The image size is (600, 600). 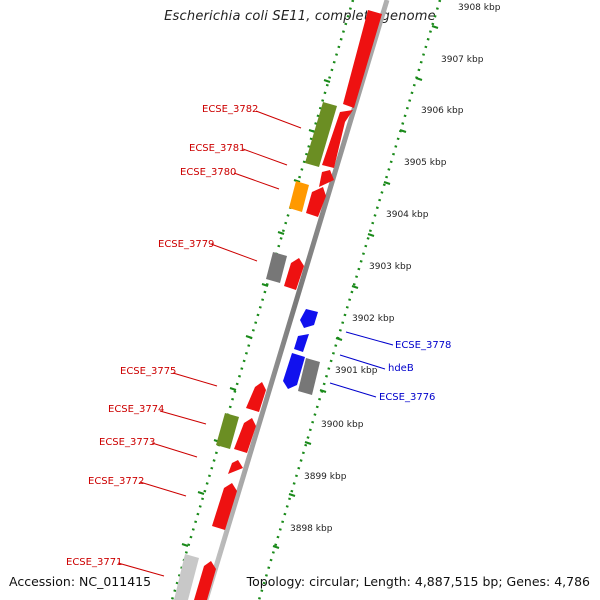 What do you see at coordinates (208, 172) in the screenshot?
I see `gene-label-ecse-3780: ECSE_3780` at bounding box center [208, 172].